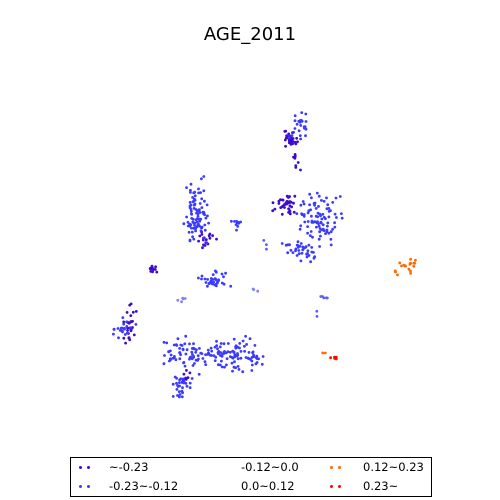 The image size is (500, 500). Describe the element at coordinates (393, 467) in the screenshot. I see `legend-label-2: 0.12~0.23` at that location.